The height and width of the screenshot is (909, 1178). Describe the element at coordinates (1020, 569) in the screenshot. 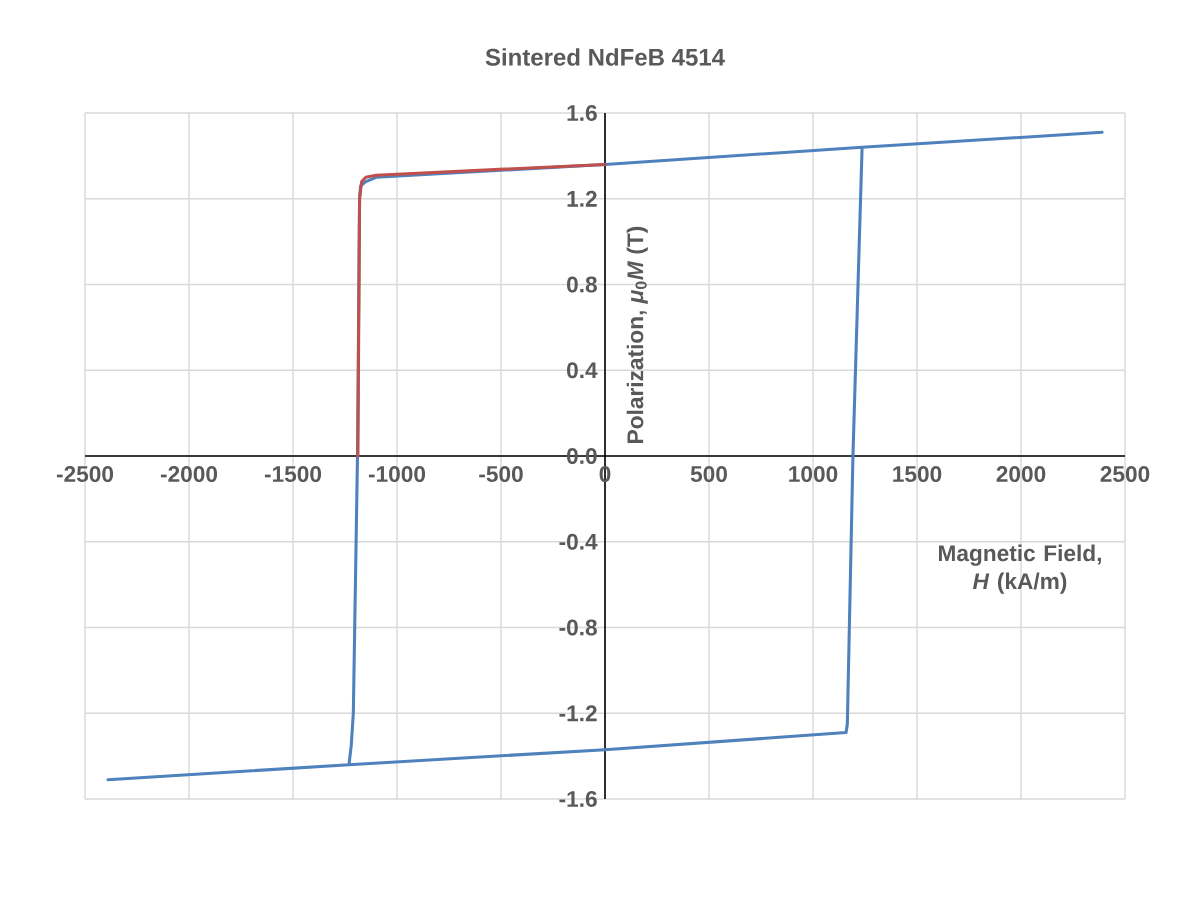

I see `x-axis-title: Magnetic Field, H (kA/m)` at that location.